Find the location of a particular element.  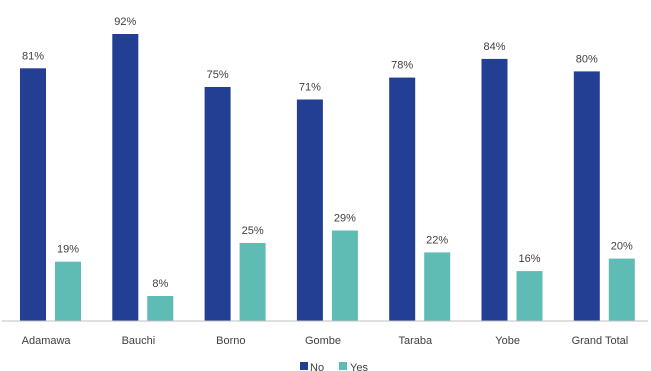

legend-label-yes: Yes is located at coordinates (359, 366).